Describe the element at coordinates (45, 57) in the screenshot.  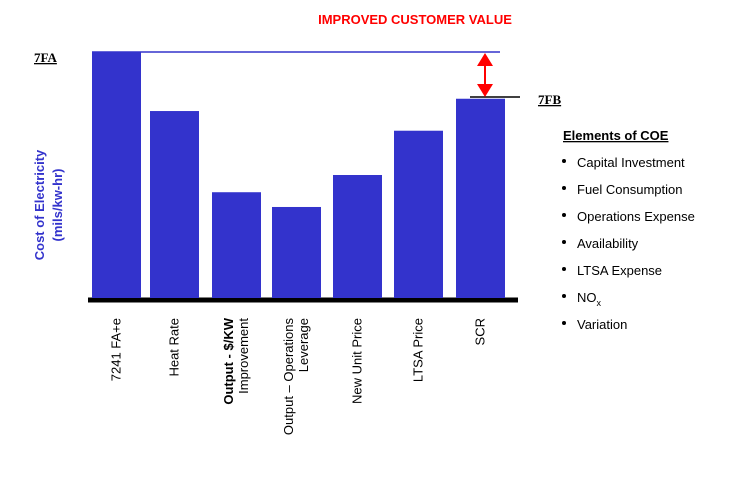
I see `annotation-7fa: 7FA` at that location.